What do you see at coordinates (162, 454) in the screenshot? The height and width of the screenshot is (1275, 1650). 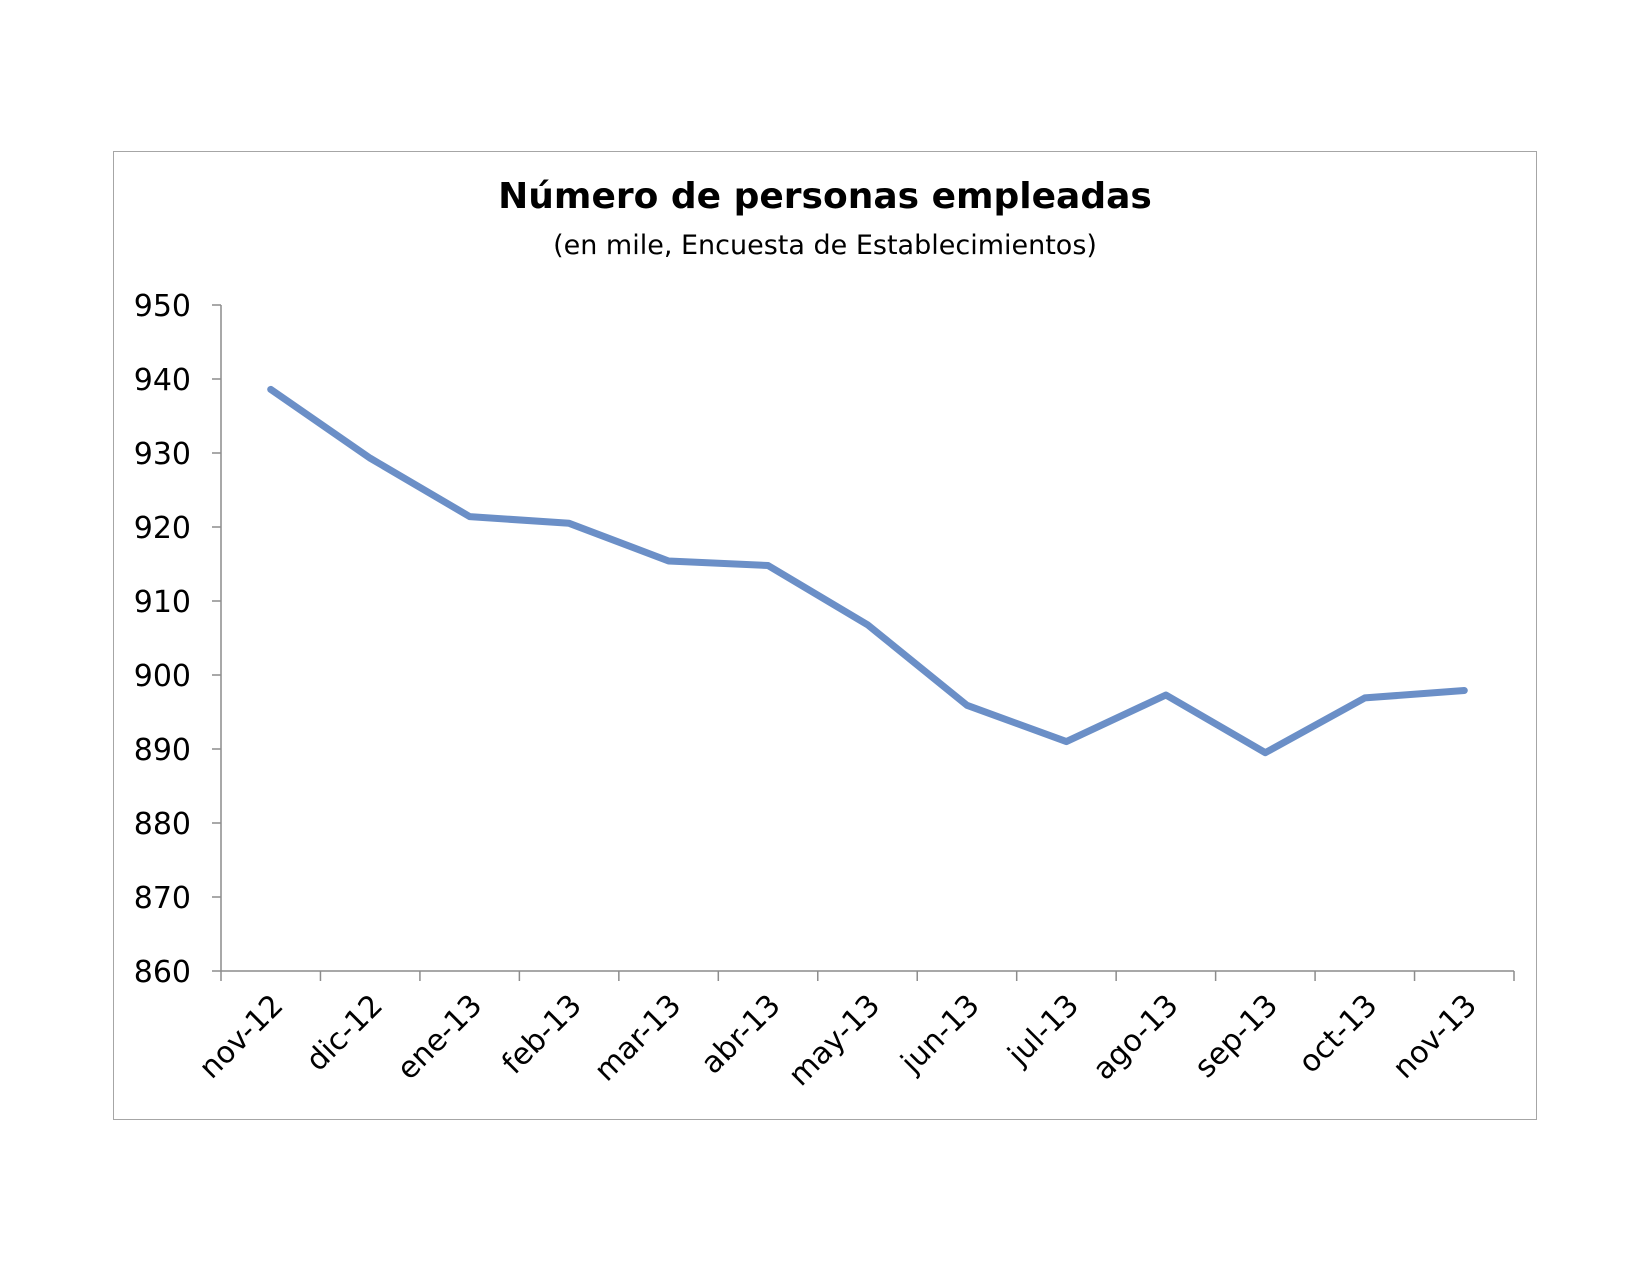 I see `y-tick-label: 930` at bounding box center [162, 454].